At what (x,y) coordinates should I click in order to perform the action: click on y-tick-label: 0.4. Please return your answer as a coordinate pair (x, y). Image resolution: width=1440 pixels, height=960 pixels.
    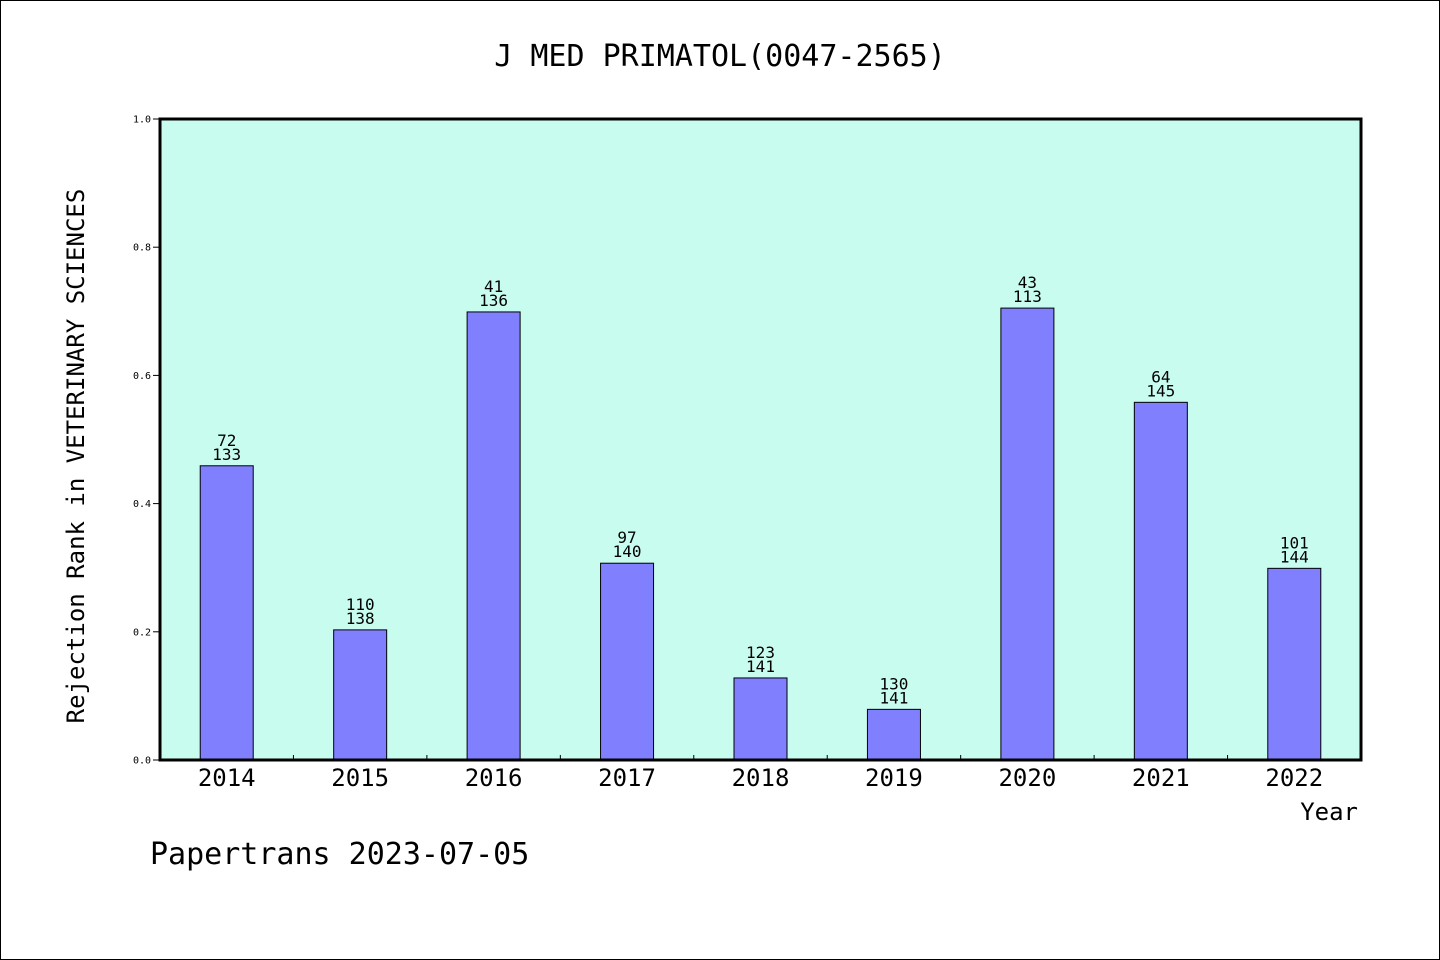
    Looking at the image, I should click on (142, 504).